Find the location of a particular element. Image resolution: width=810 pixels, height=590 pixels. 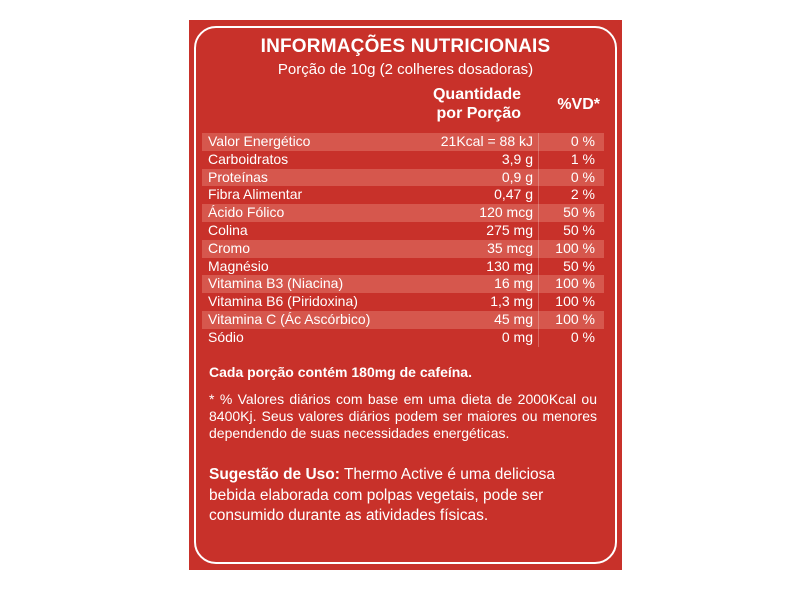

nutrient-name: Cromo is located at coordinates (229, 247).